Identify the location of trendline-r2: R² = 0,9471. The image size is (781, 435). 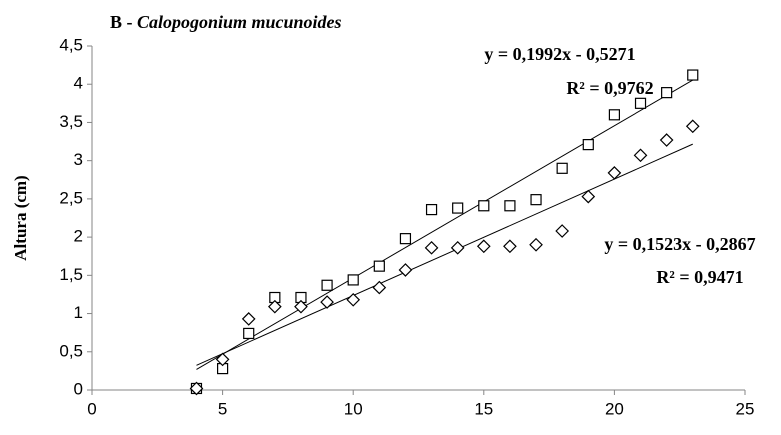
(699, 277).